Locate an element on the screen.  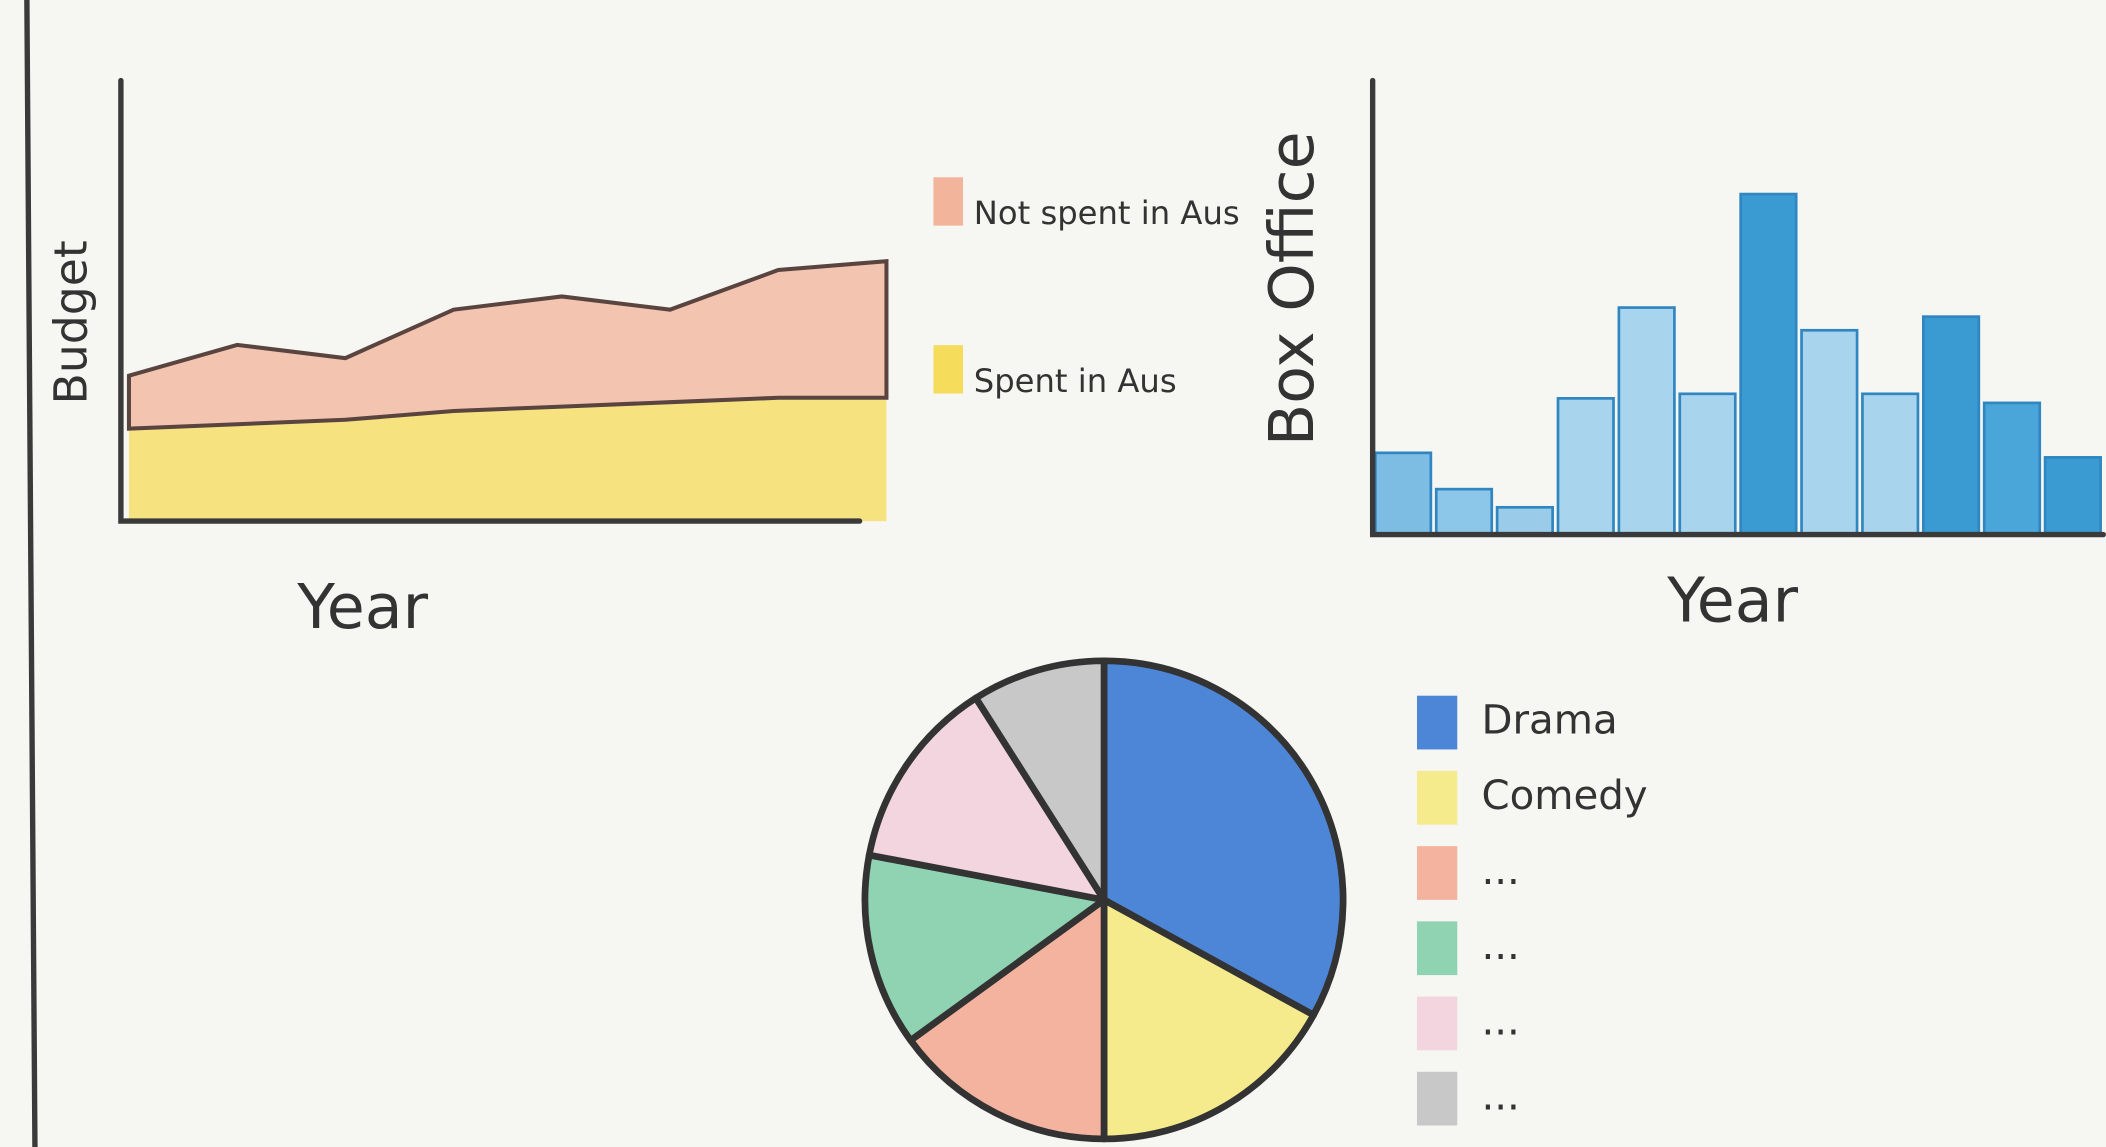
frame-line is located at coordinates (31, 573).